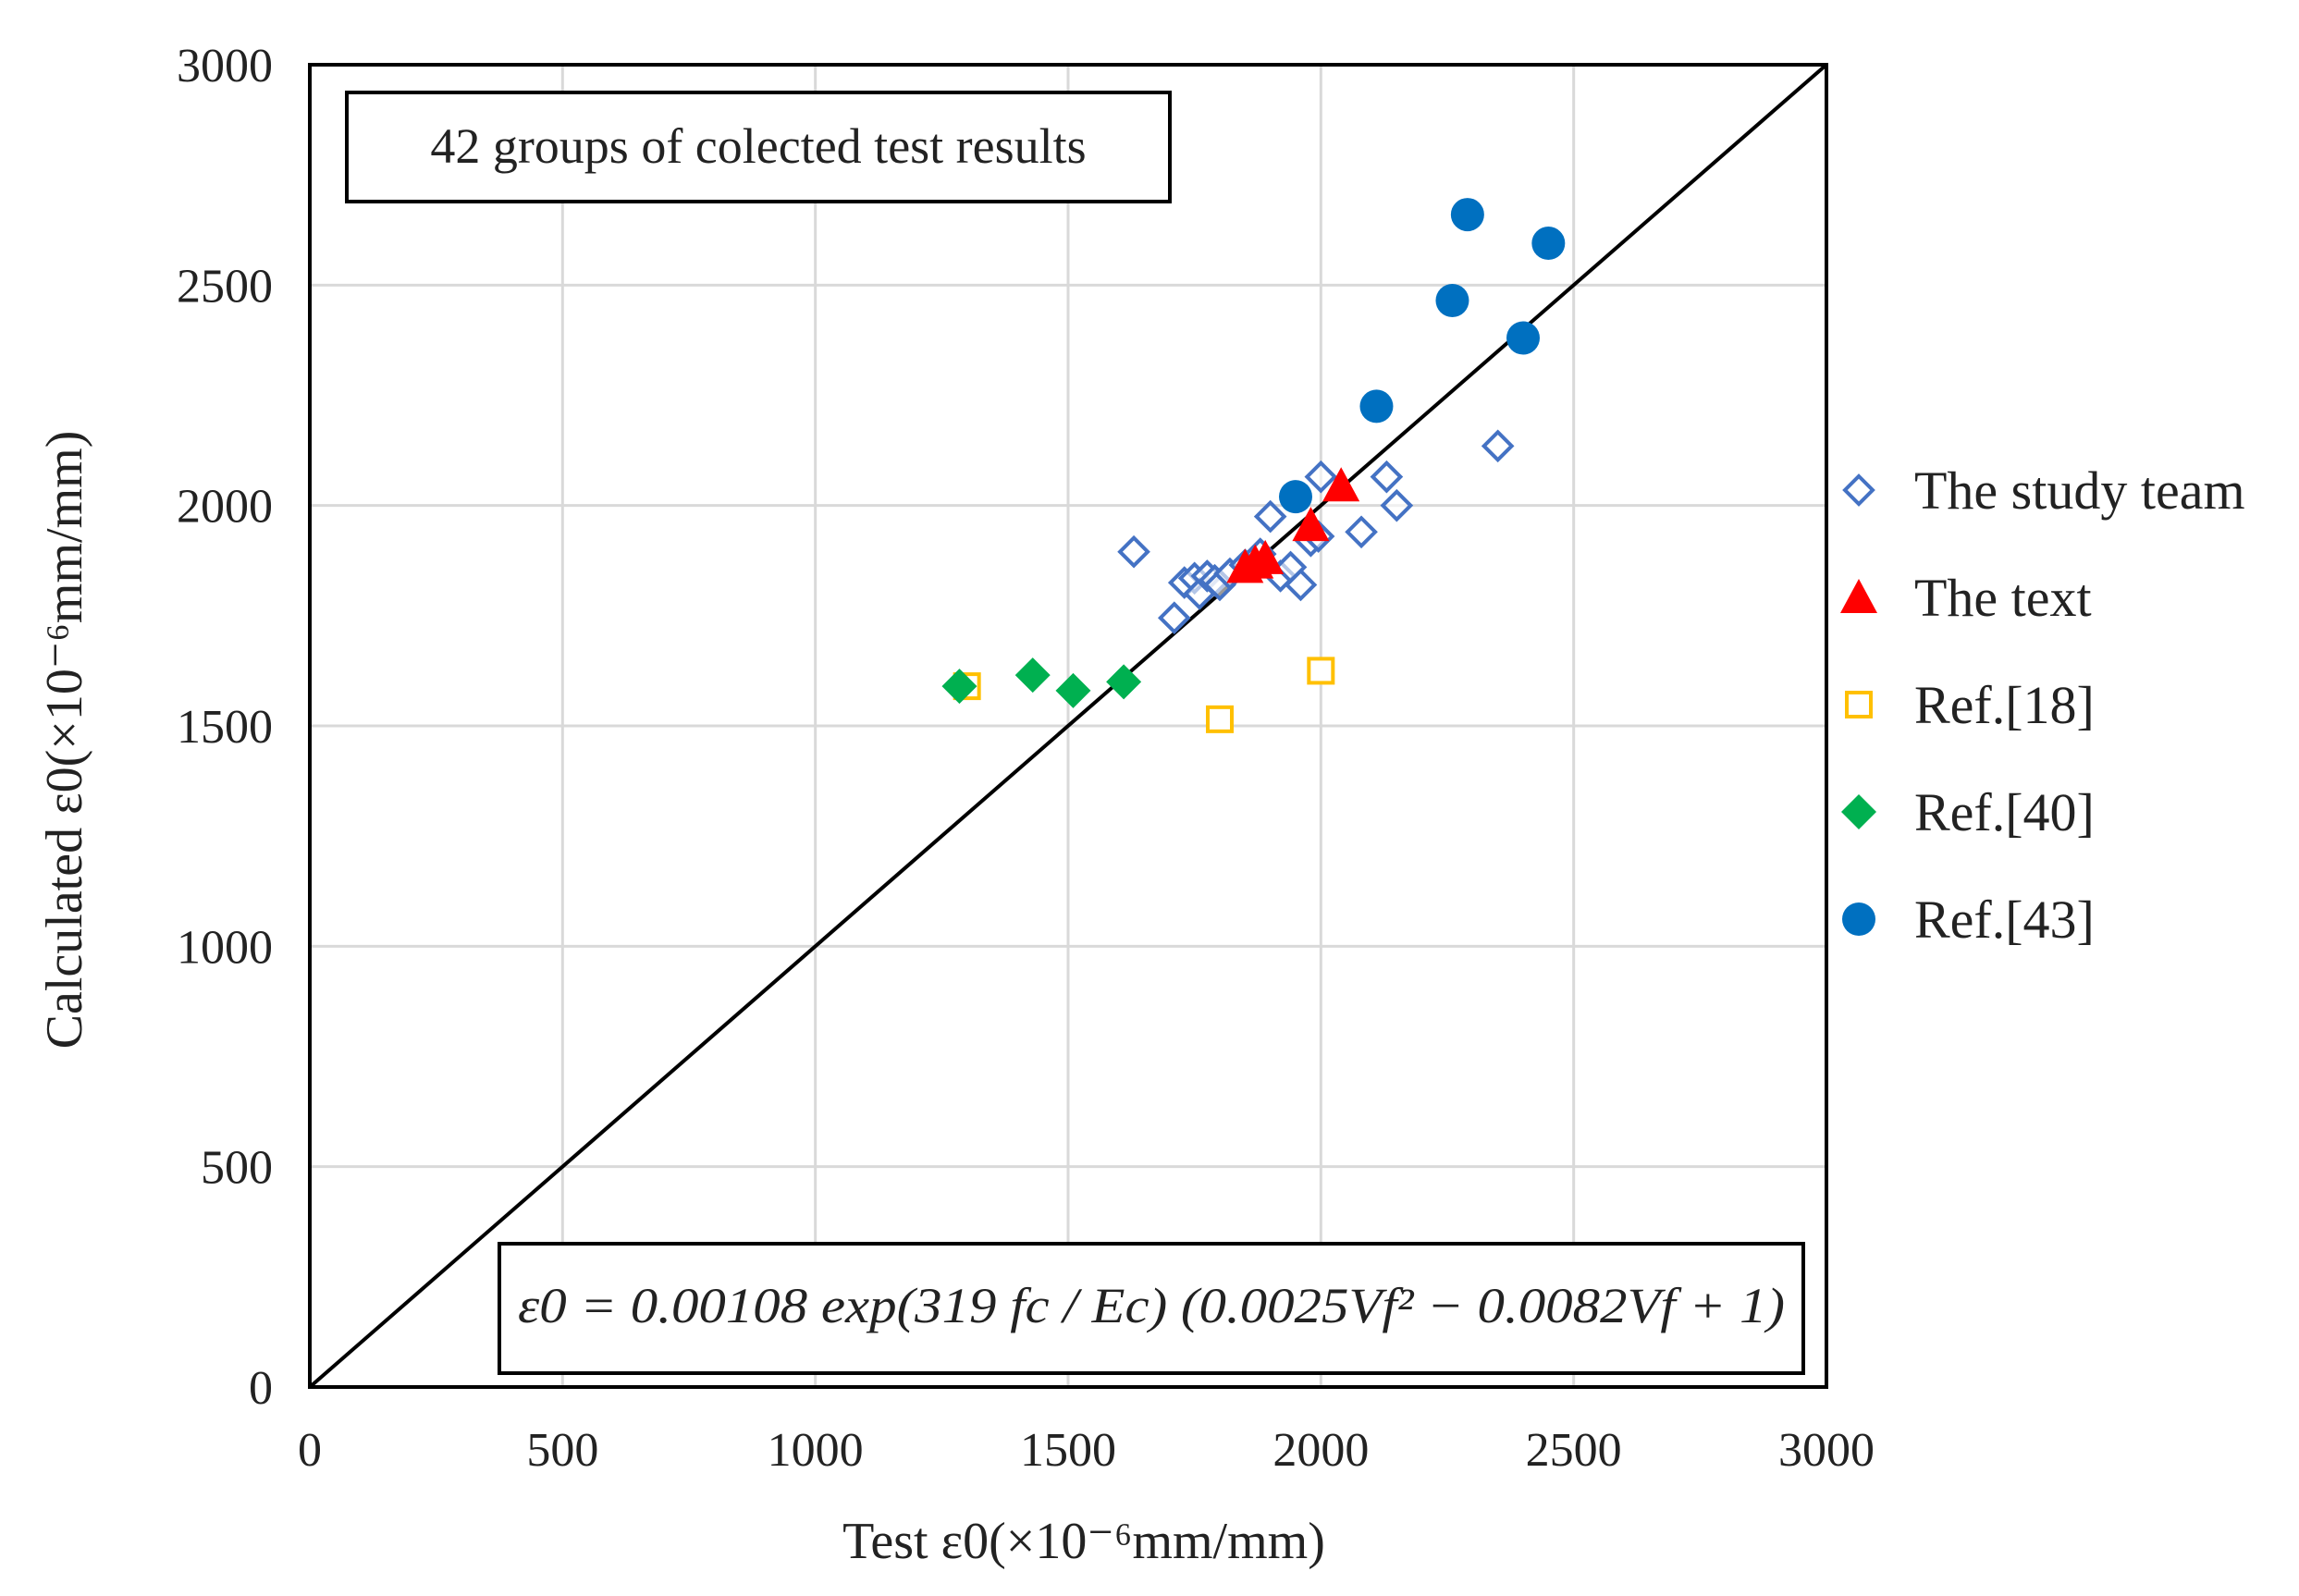 This screenshot has height=1596, width=2299. What do you see at coordinates (1068, 1450) in the screenshot?
I see `x-tick-label: 1500` at bounding box center [1068, 1450].